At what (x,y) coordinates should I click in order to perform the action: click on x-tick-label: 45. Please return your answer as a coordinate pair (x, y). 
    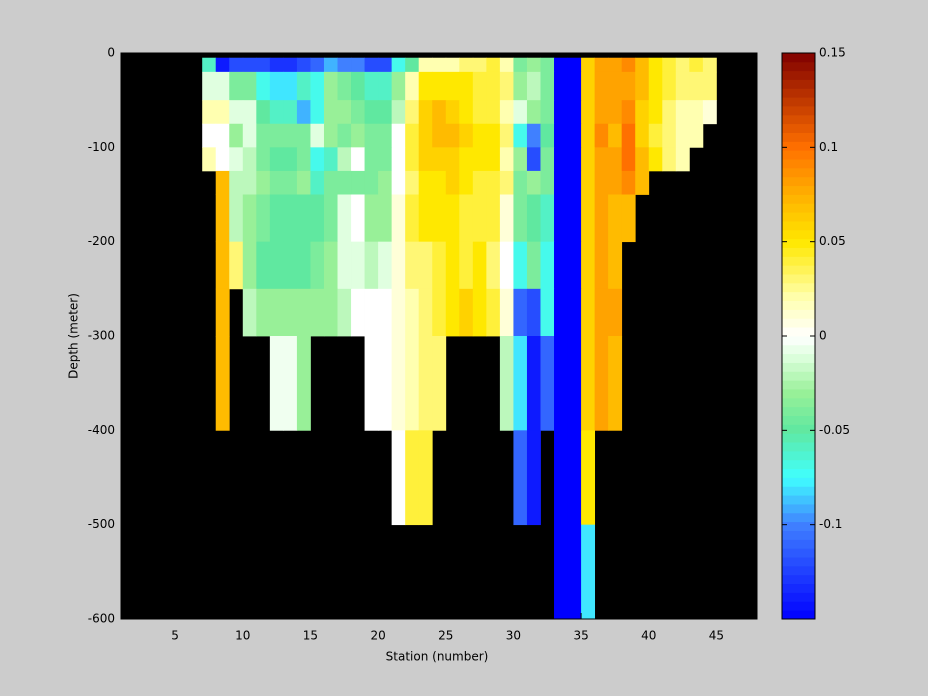
    Looking at the image, I should click on (716, 636).